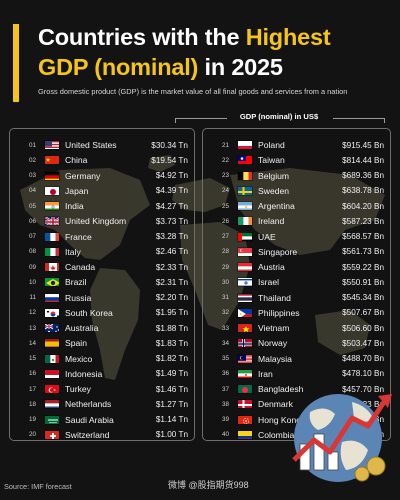  What do you see at coordinates (83, 175) in the screenshot?
I see `country-name: Germany` at bounding box center [83, 175].